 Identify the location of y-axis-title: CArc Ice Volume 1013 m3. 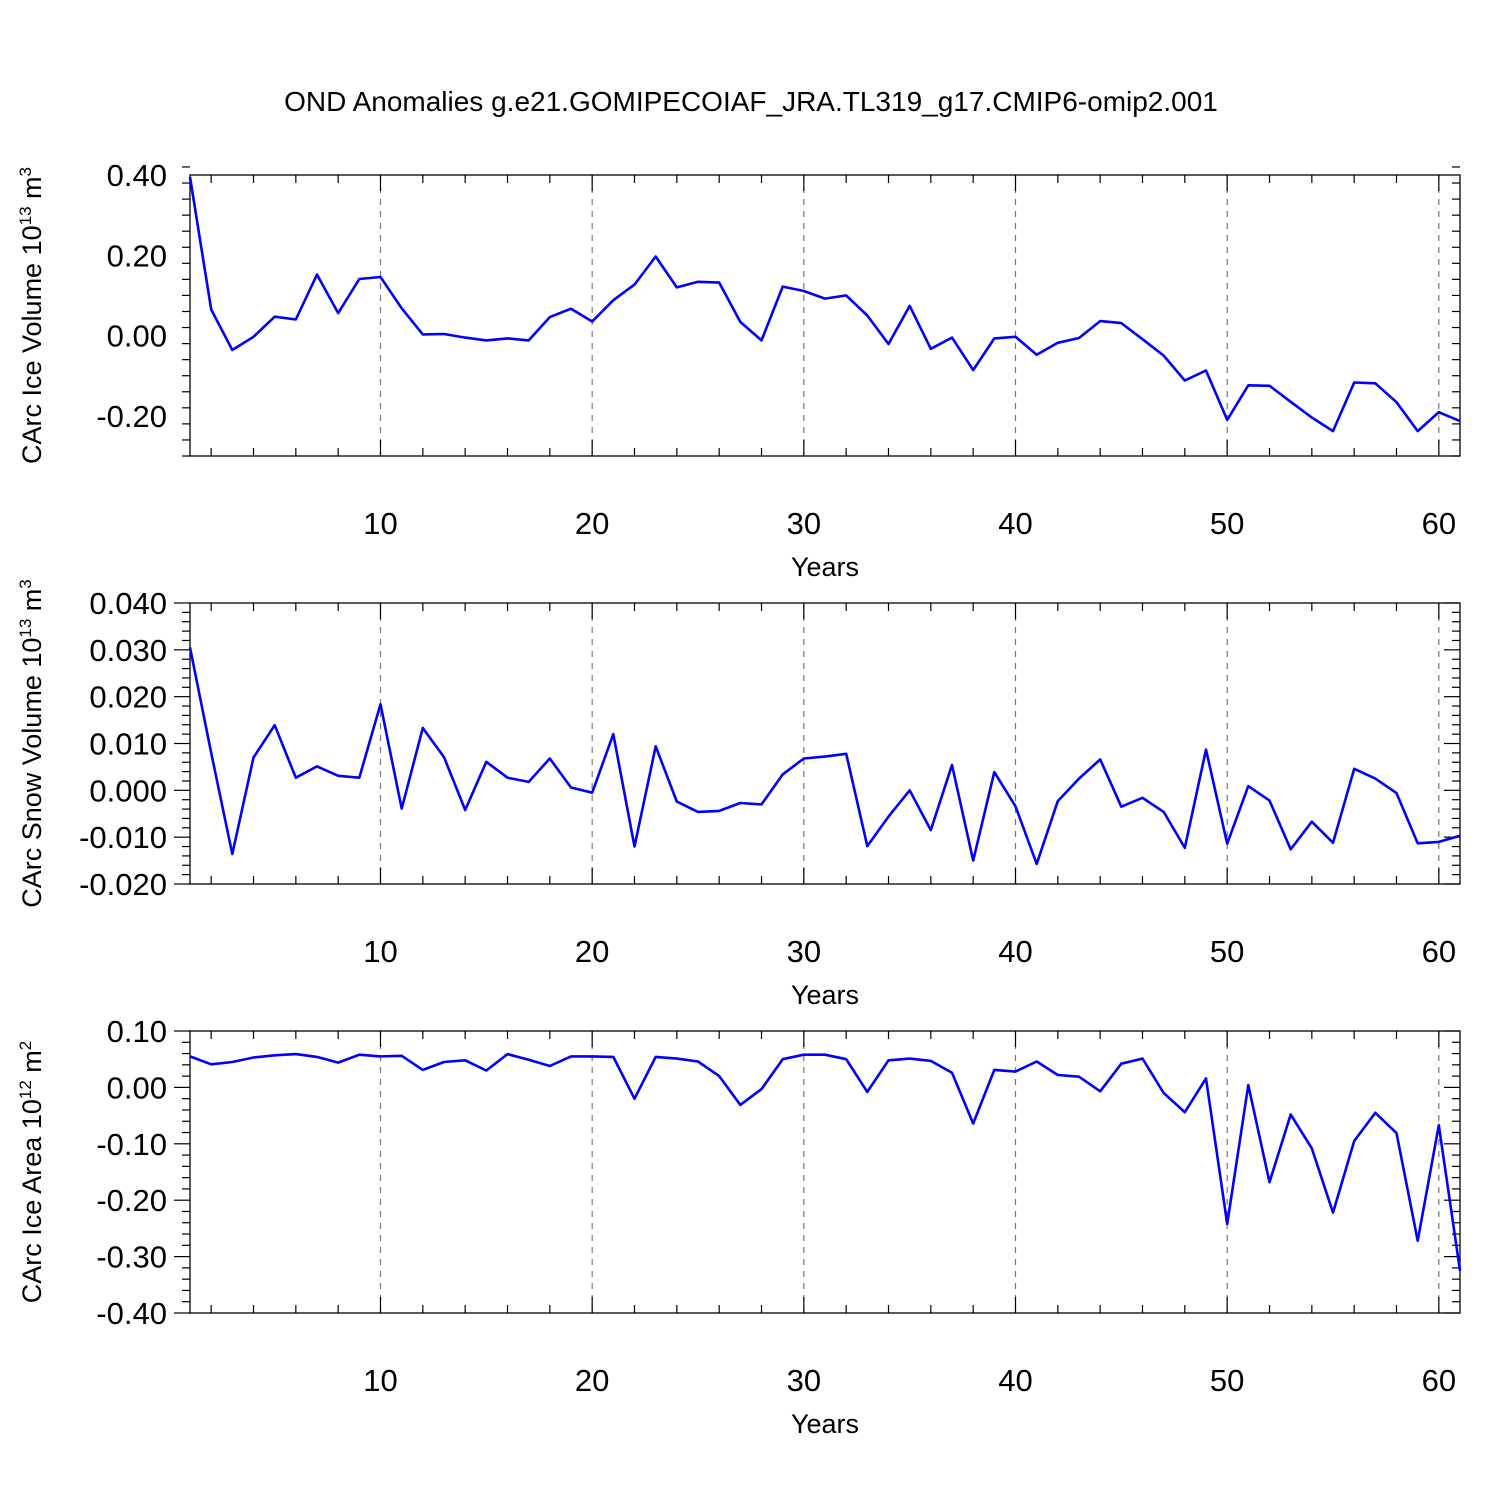
(31, 315).